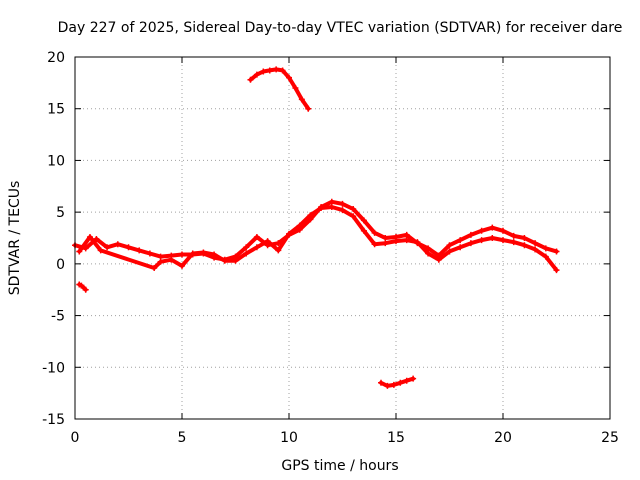  Describe the element at coordinates (60, 213) in the screenshot. I see `y-tick-label: 5` at that location.